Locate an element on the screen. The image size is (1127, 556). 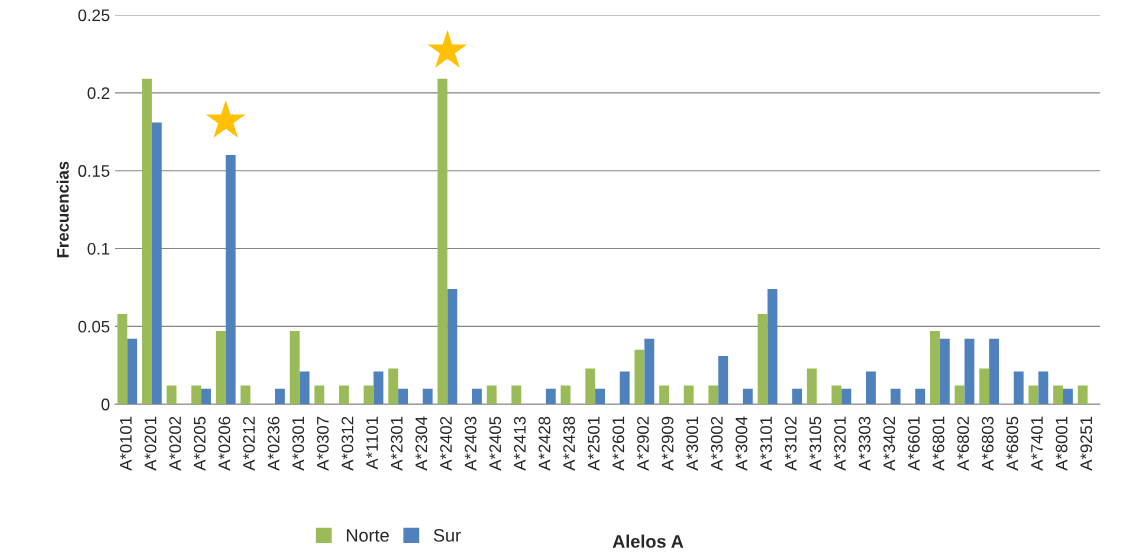
x-tick-label: A*6601 is located at coordinates (913, 443).